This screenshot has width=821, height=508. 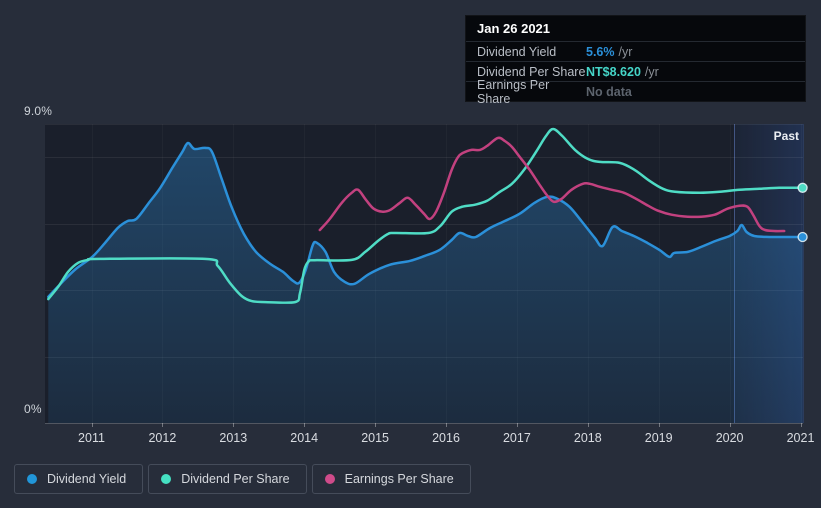 I want to click on x-gridline-2013, so click(x=233, y=273).